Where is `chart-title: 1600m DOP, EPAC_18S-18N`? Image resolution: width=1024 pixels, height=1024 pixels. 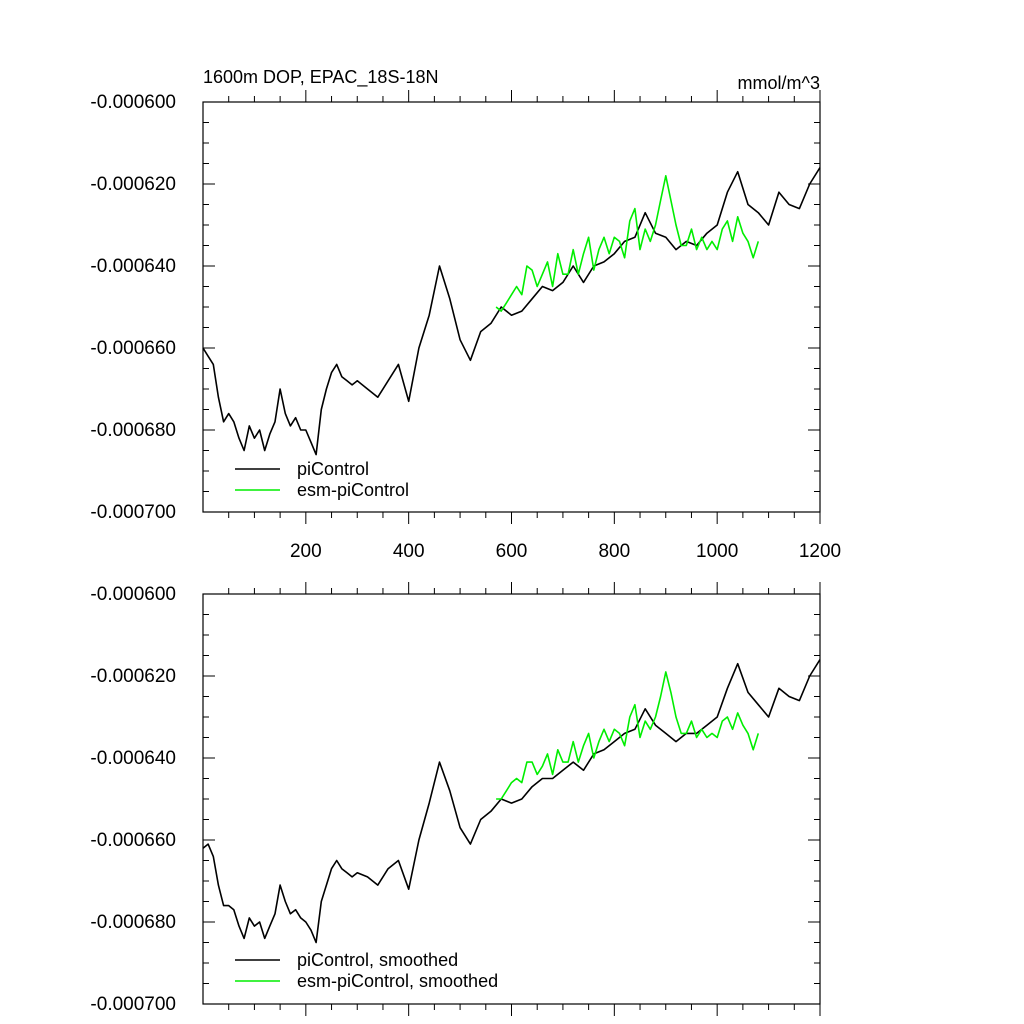
chart-title: 1600m DOP, EPAC_18S-18N is located at coordinates (320, 77).